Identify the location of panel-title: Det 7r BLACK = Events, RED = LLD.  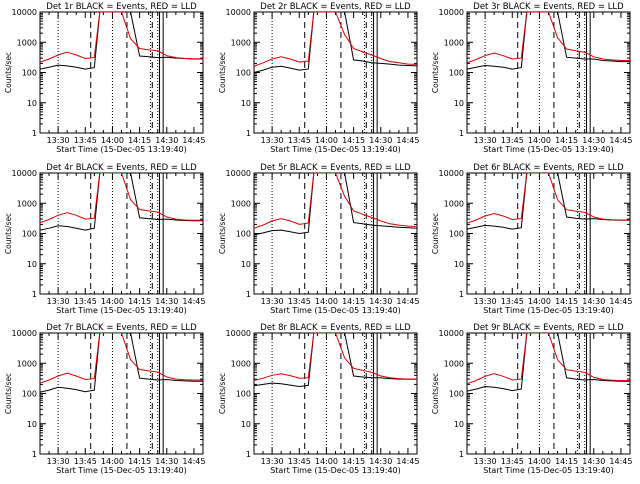
(121, 328).